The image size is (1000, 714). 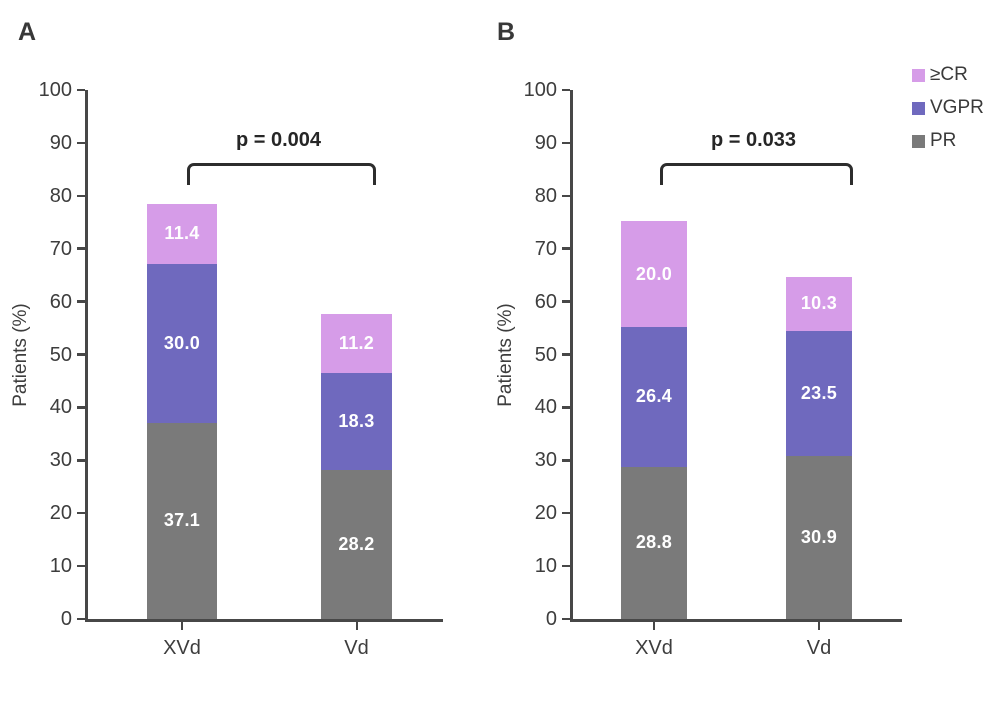 I want to click on p-value-annotation-b: p = 0.033, so click(x=753, y=140).